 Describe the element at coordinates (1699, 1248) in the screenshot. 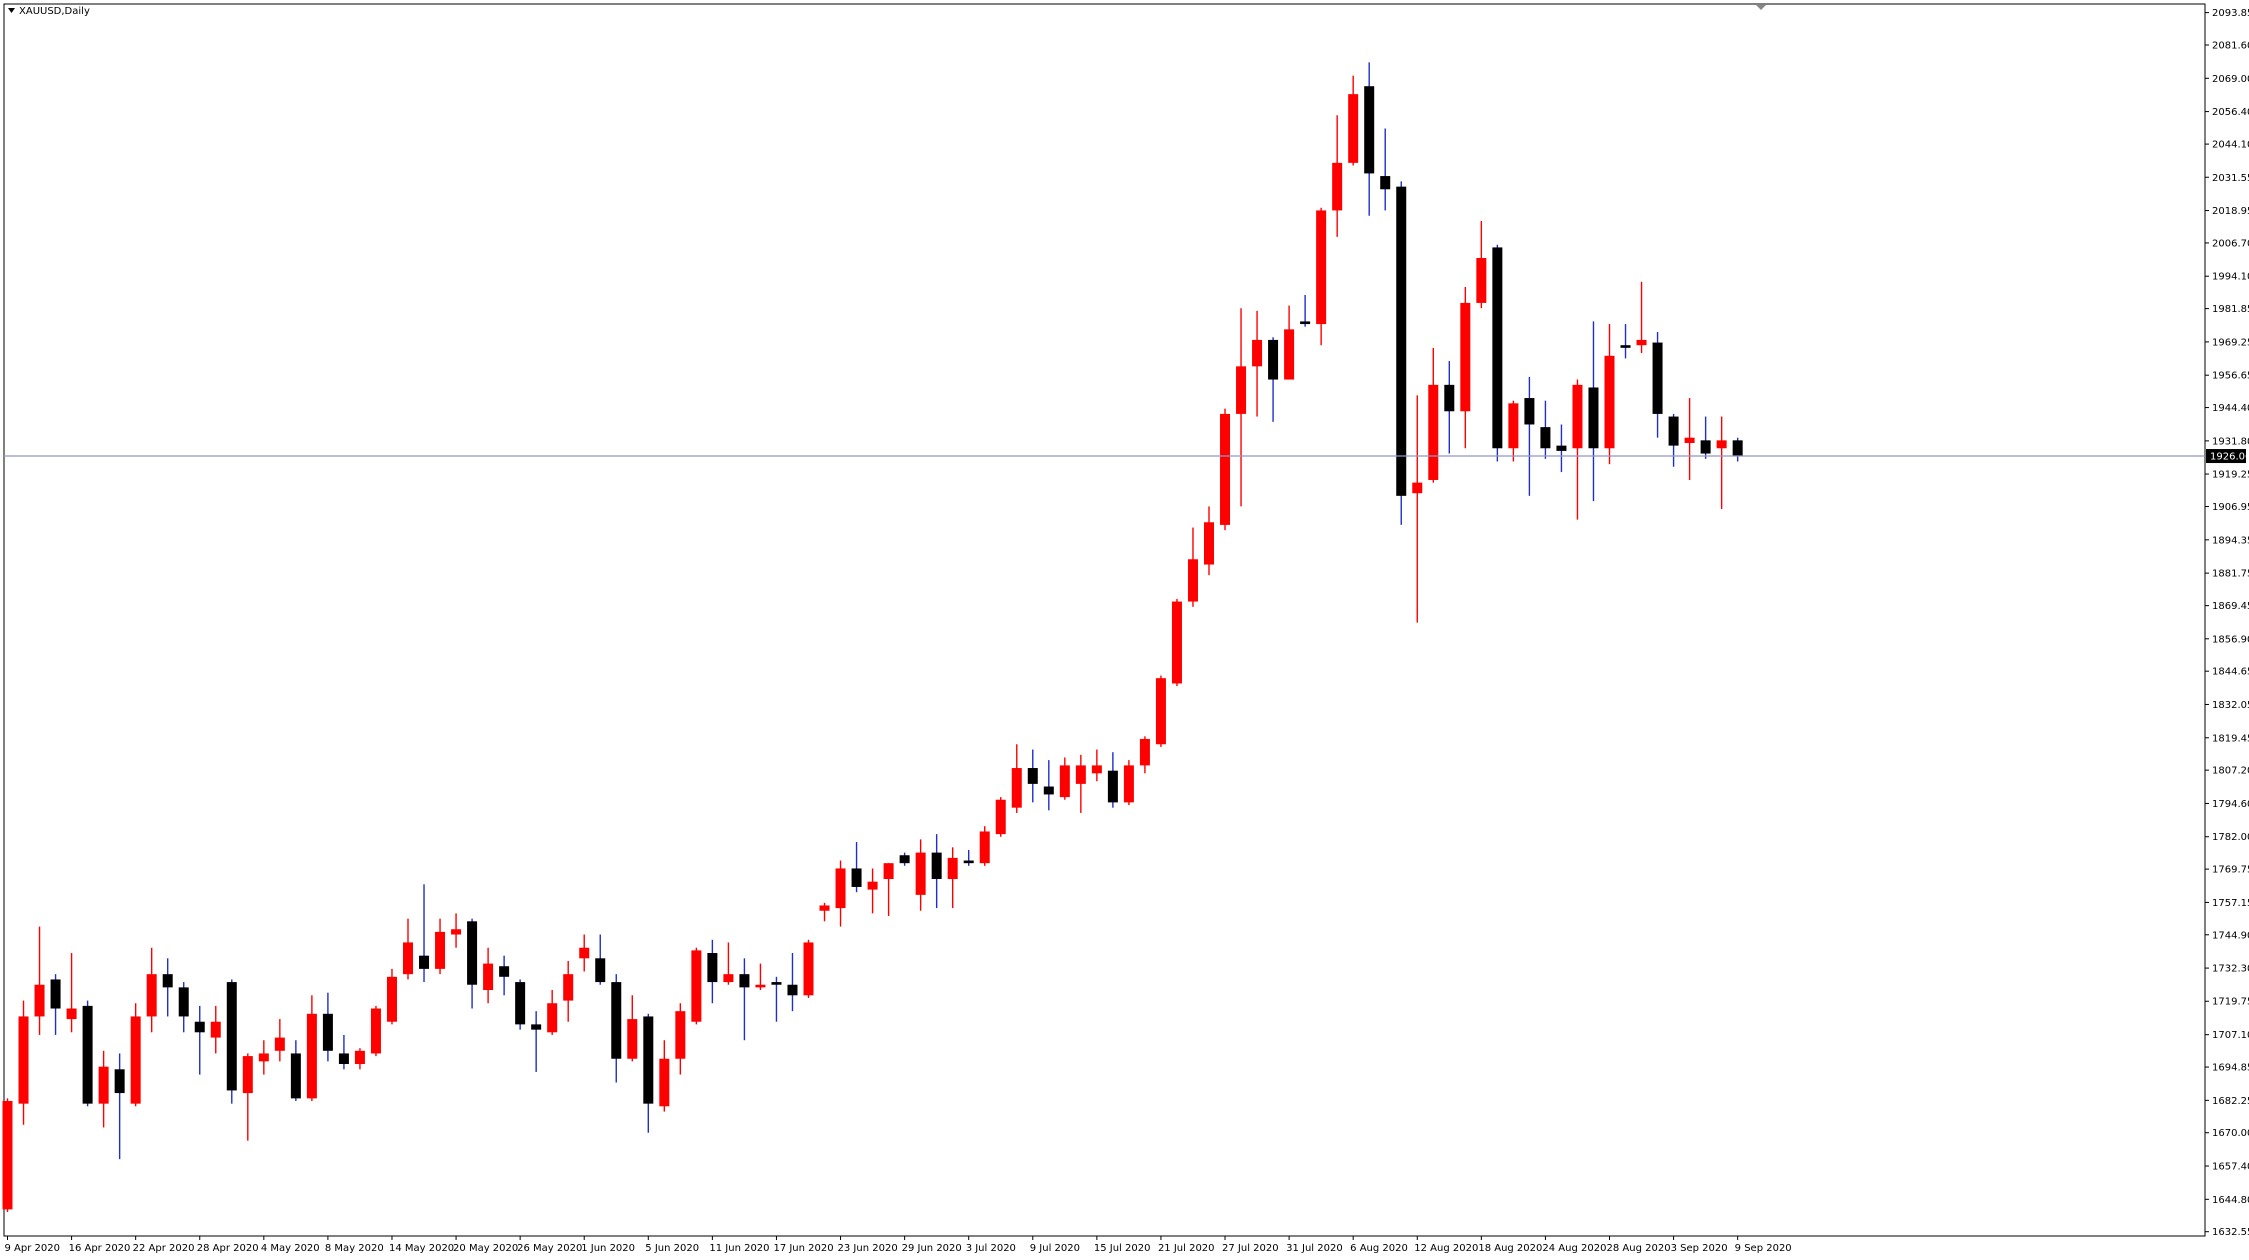

I see `x-tick-label: 3 Sep 2020` at that location.